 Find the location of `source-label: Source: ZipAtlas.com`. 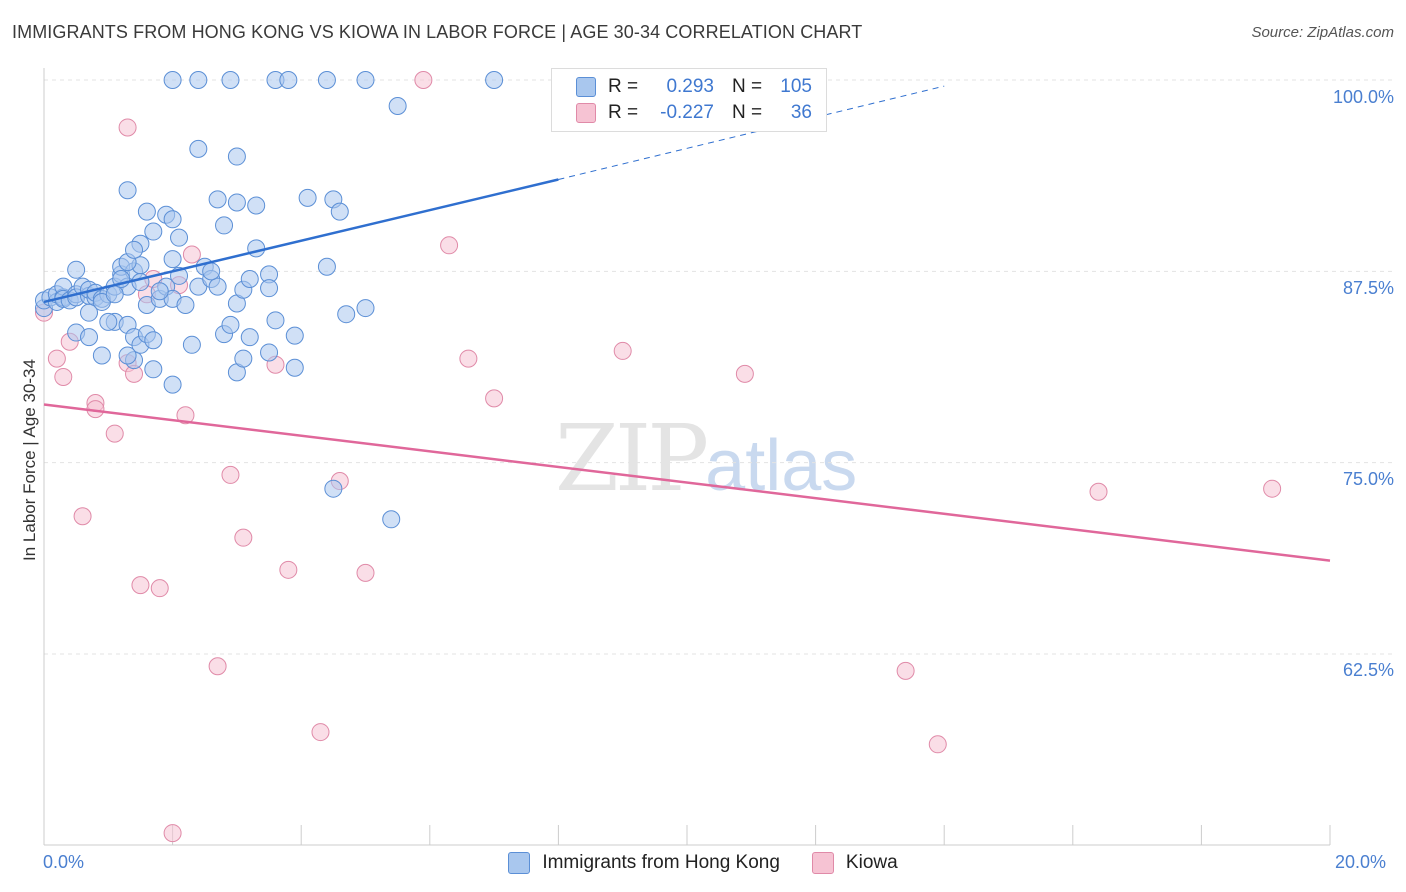

source-label: Source: ZipAtlas.com is located at coordinates (1322, 32).